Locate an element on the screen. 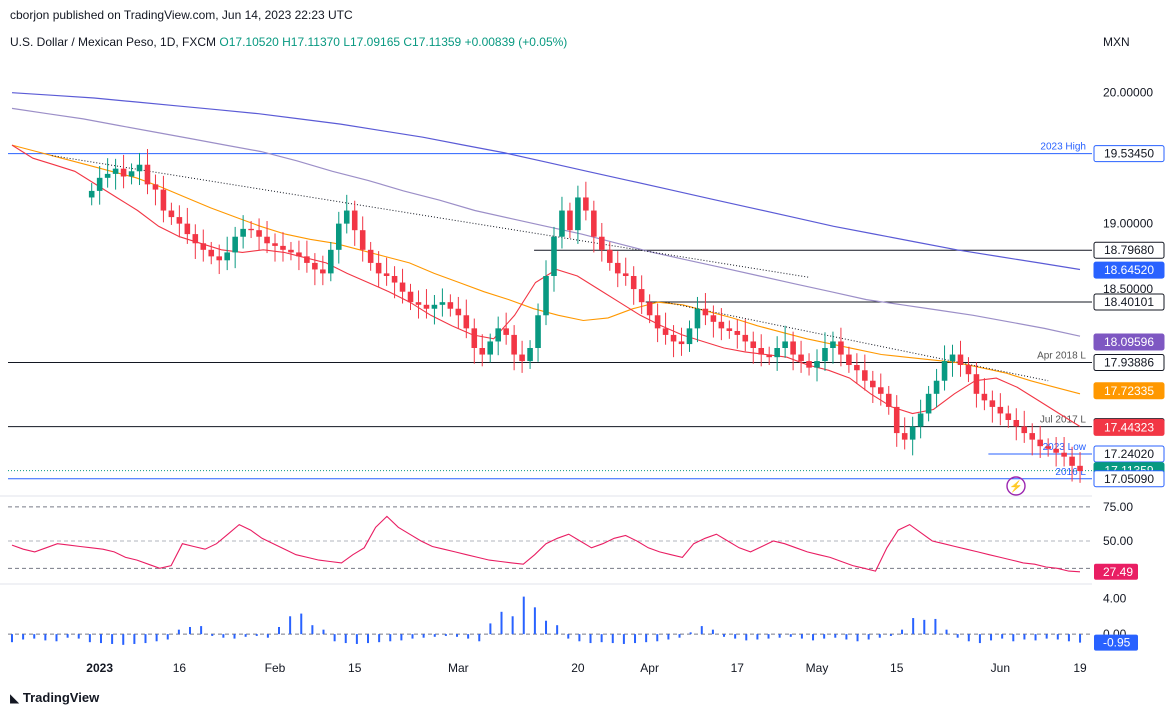  hist-value-label: -0.95 is located at coordinates (1117, 643).